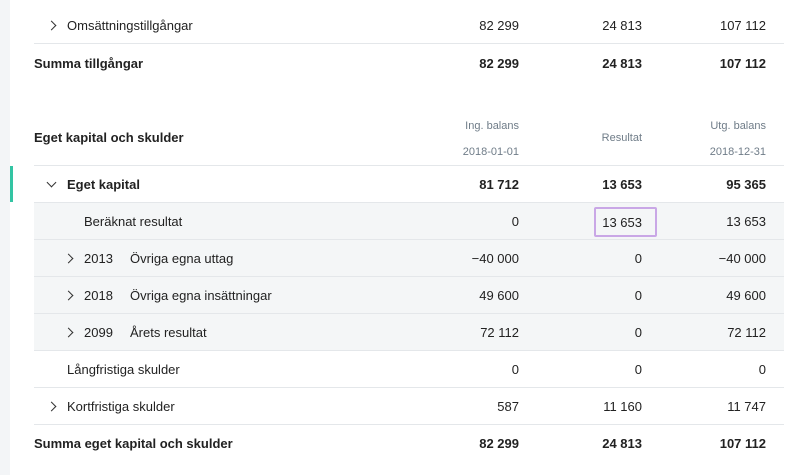 The width and height of the screenshot is (810, 475). What do you see at coordinates (182, 258) in the screenshot?
I see `row-label: Övriga egna uttag` at bounding box center [182, 258].